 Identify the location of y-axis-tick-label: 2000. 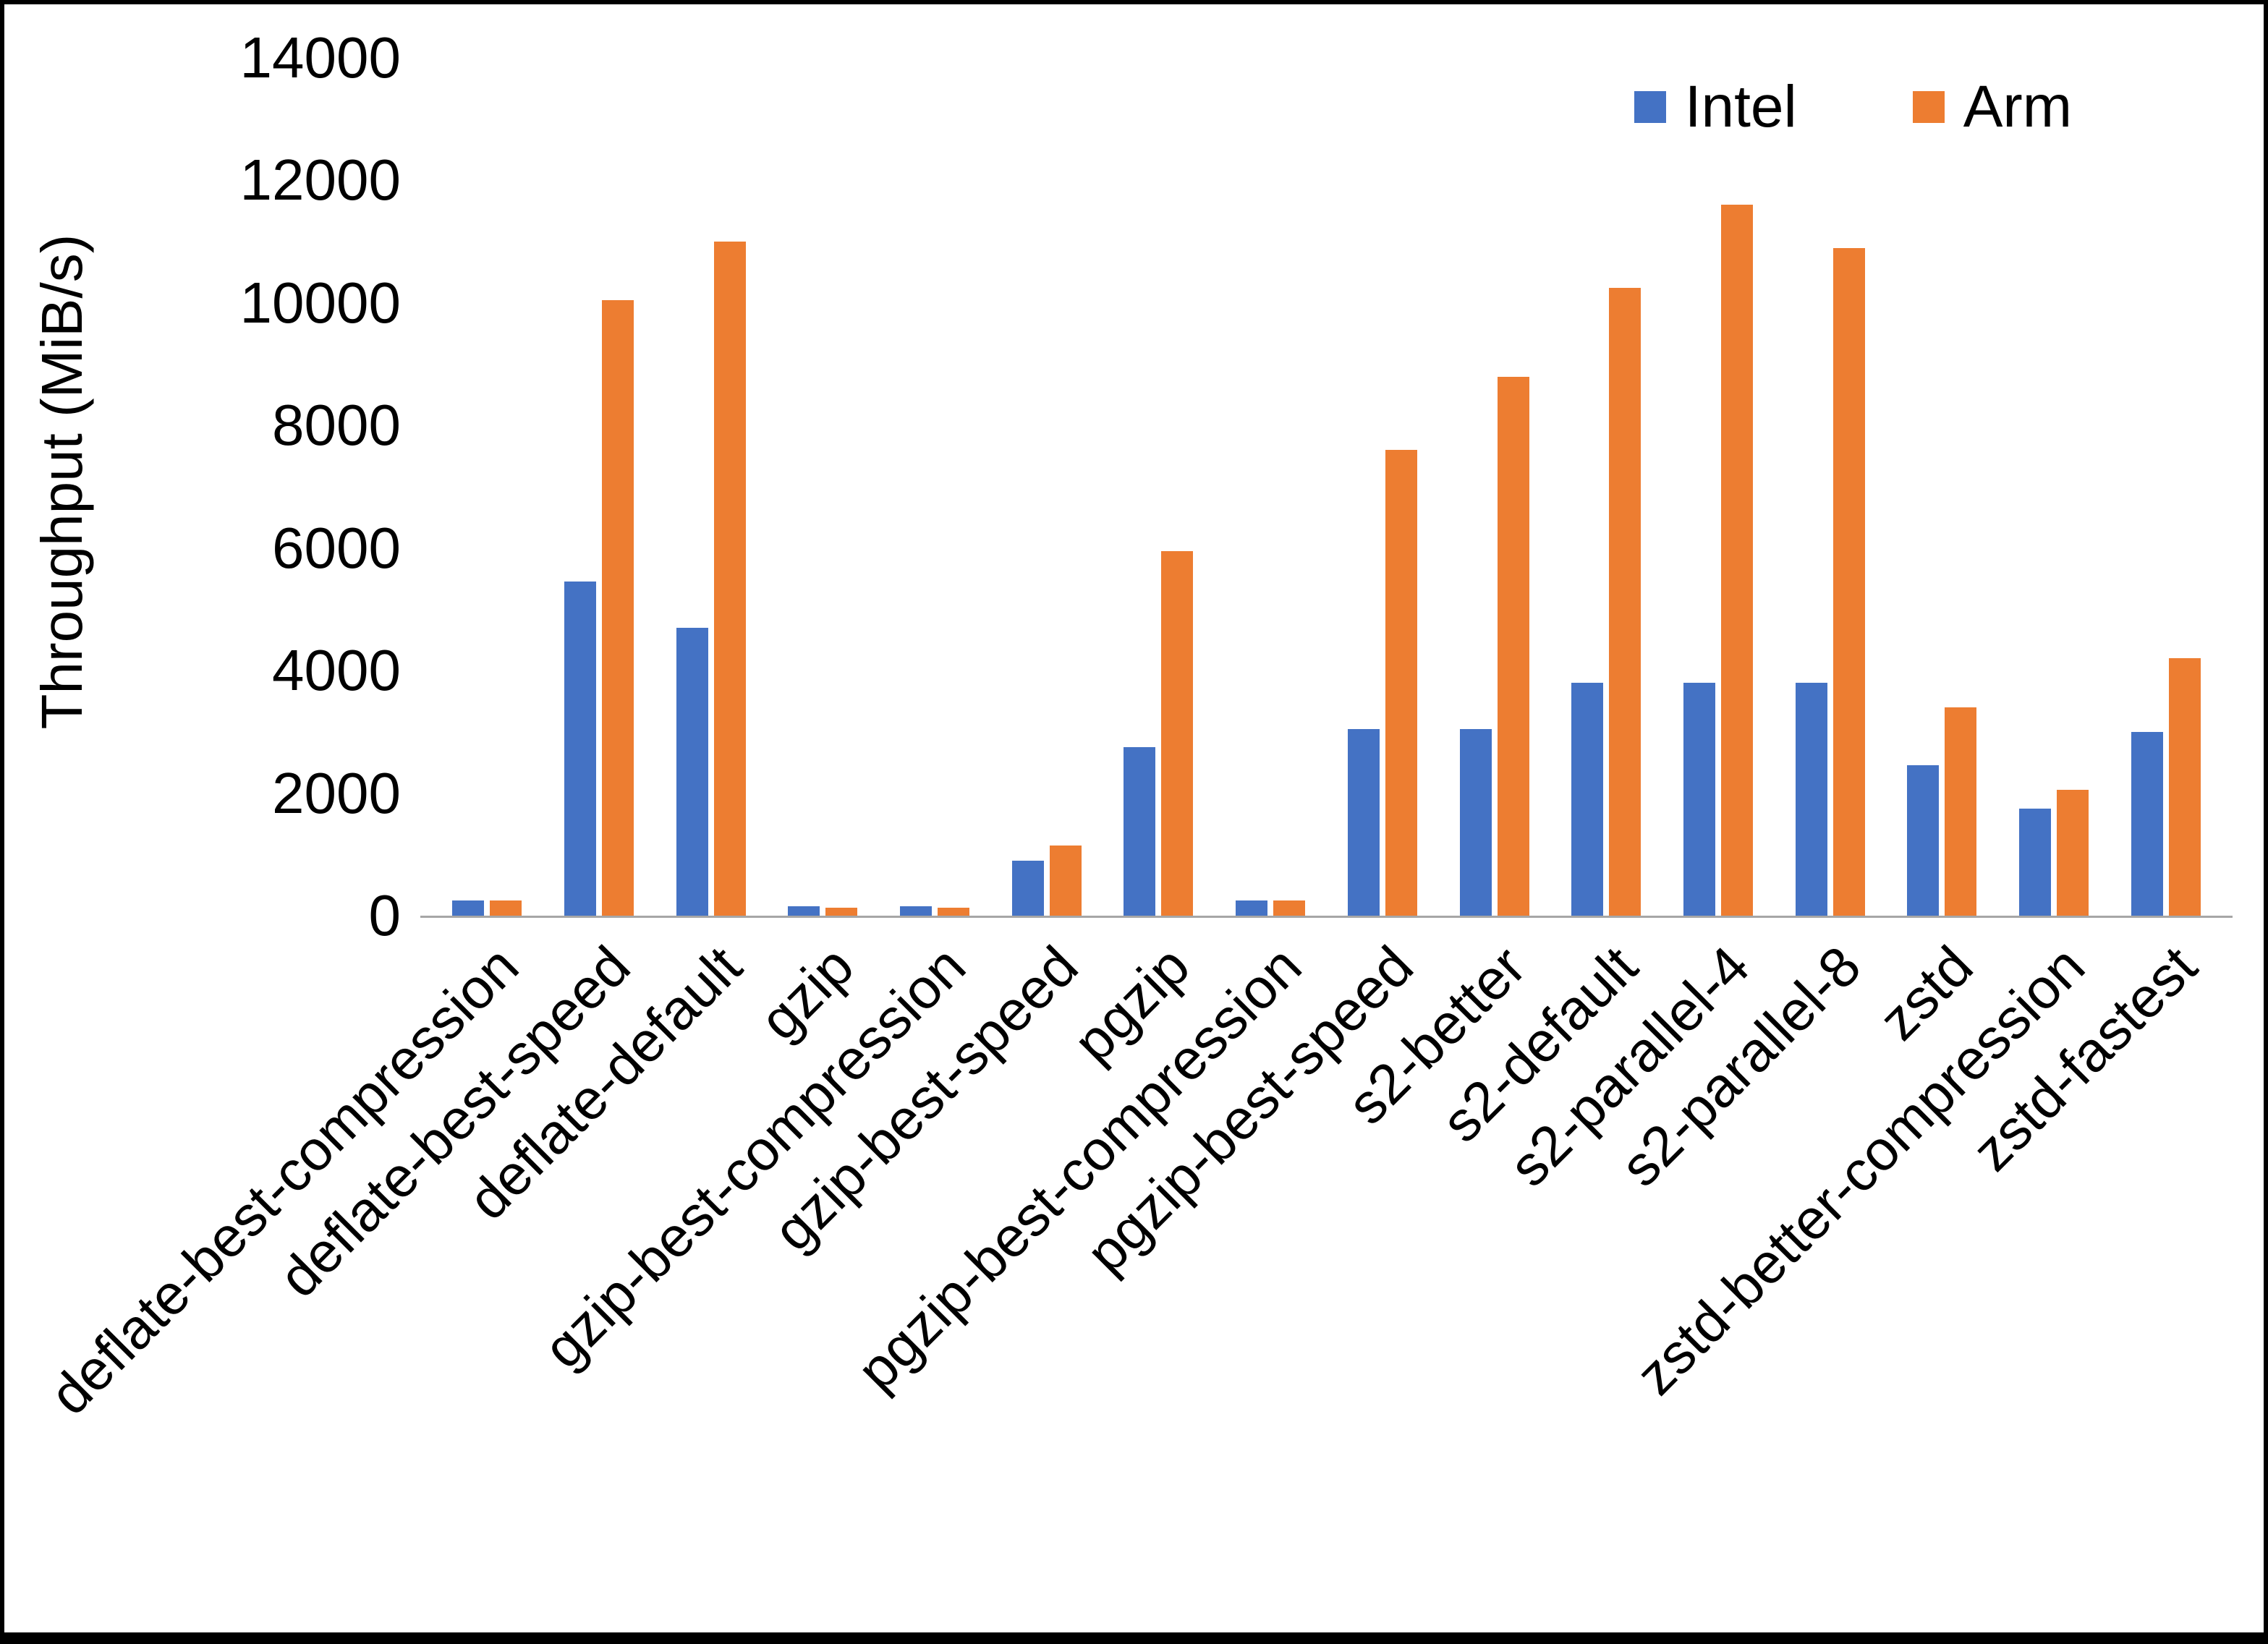
(336, 792).